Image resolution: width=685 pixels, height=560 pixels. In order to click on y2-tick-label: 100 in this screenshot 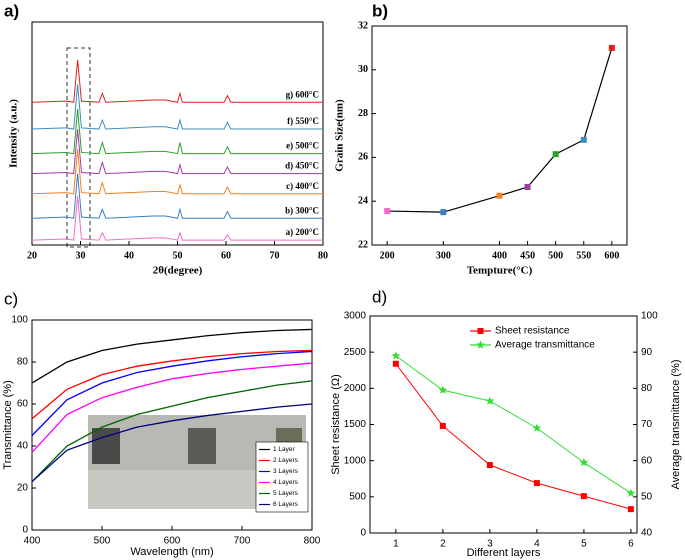, I will do `click(649, 316)`.